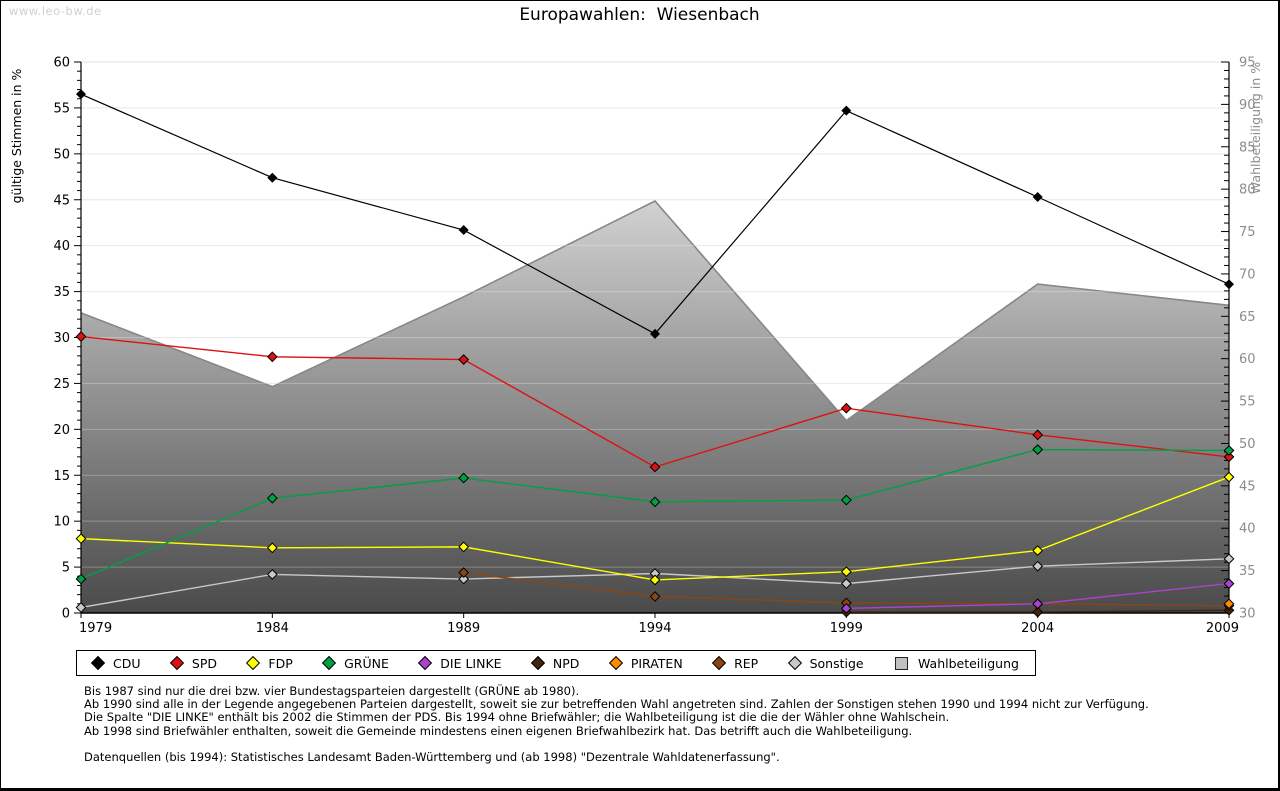 The height and width of the screenshot is (791, 1280). What do you see at coordinates (836, 663) in the screenshot?
I see `legend-label: Sonstige` at bounding box center [836, 663].